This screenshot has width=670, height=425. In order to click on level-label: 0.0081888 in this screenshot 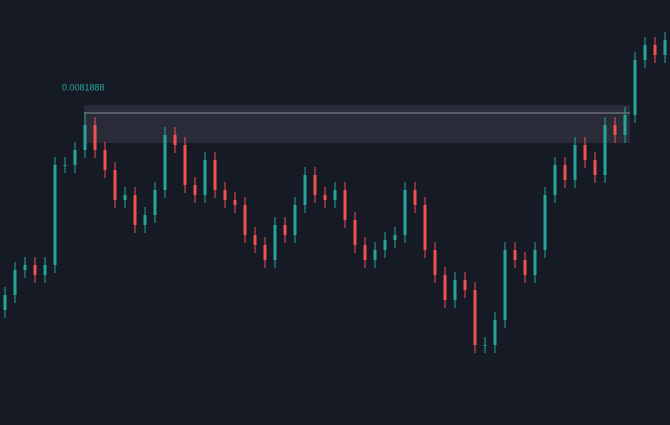, I will do `click(83, 87)`.